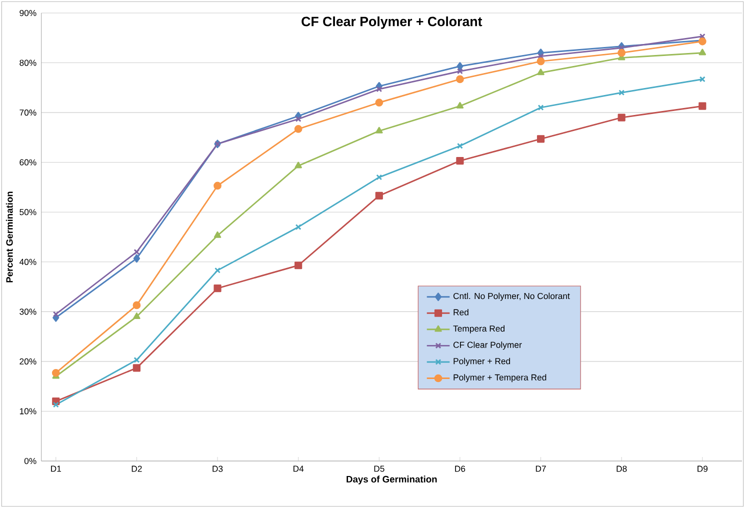  I want to click on y-tick-label: 10%, so click(28, 411).